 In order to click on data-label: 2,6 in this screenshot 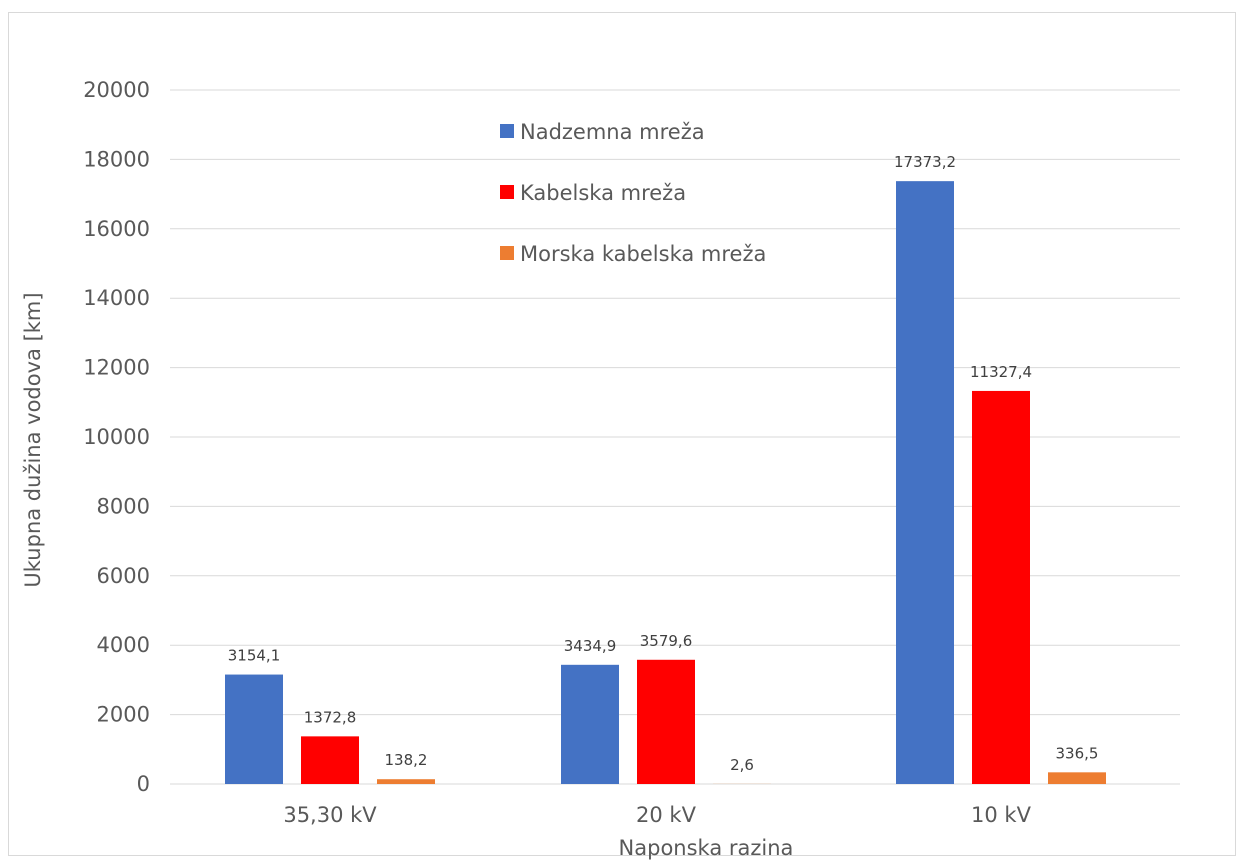, I will do `click(742, 765)`.